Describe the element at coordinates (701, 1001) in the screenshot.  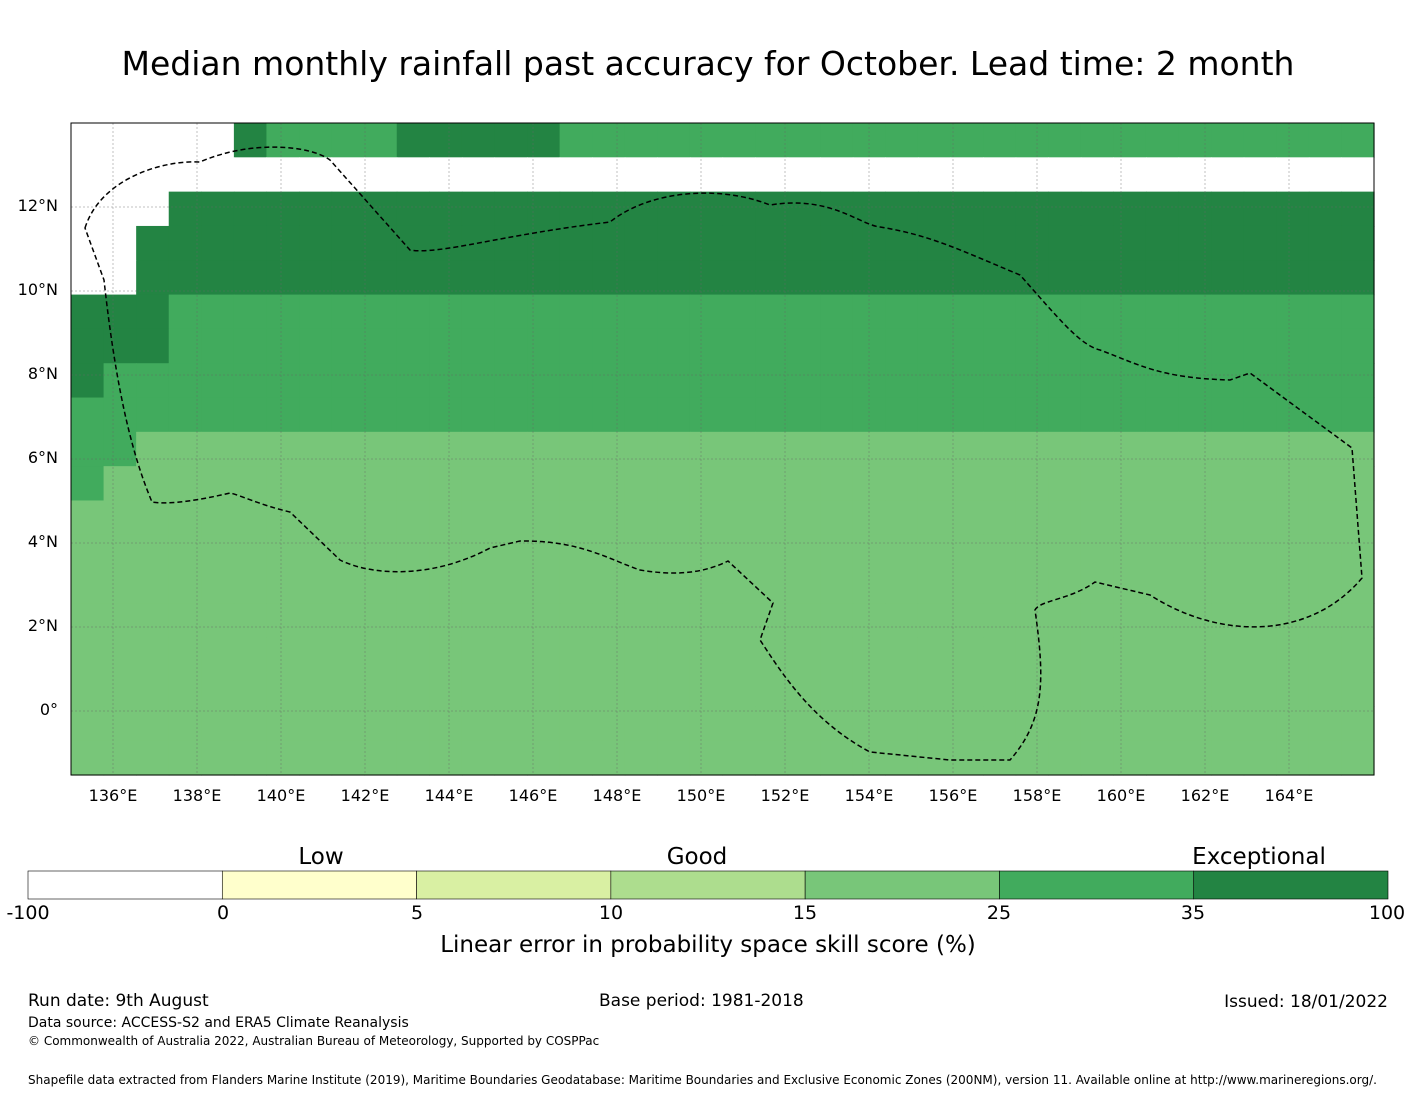
I see `base-period: Base period: 1981-2018` at that location.